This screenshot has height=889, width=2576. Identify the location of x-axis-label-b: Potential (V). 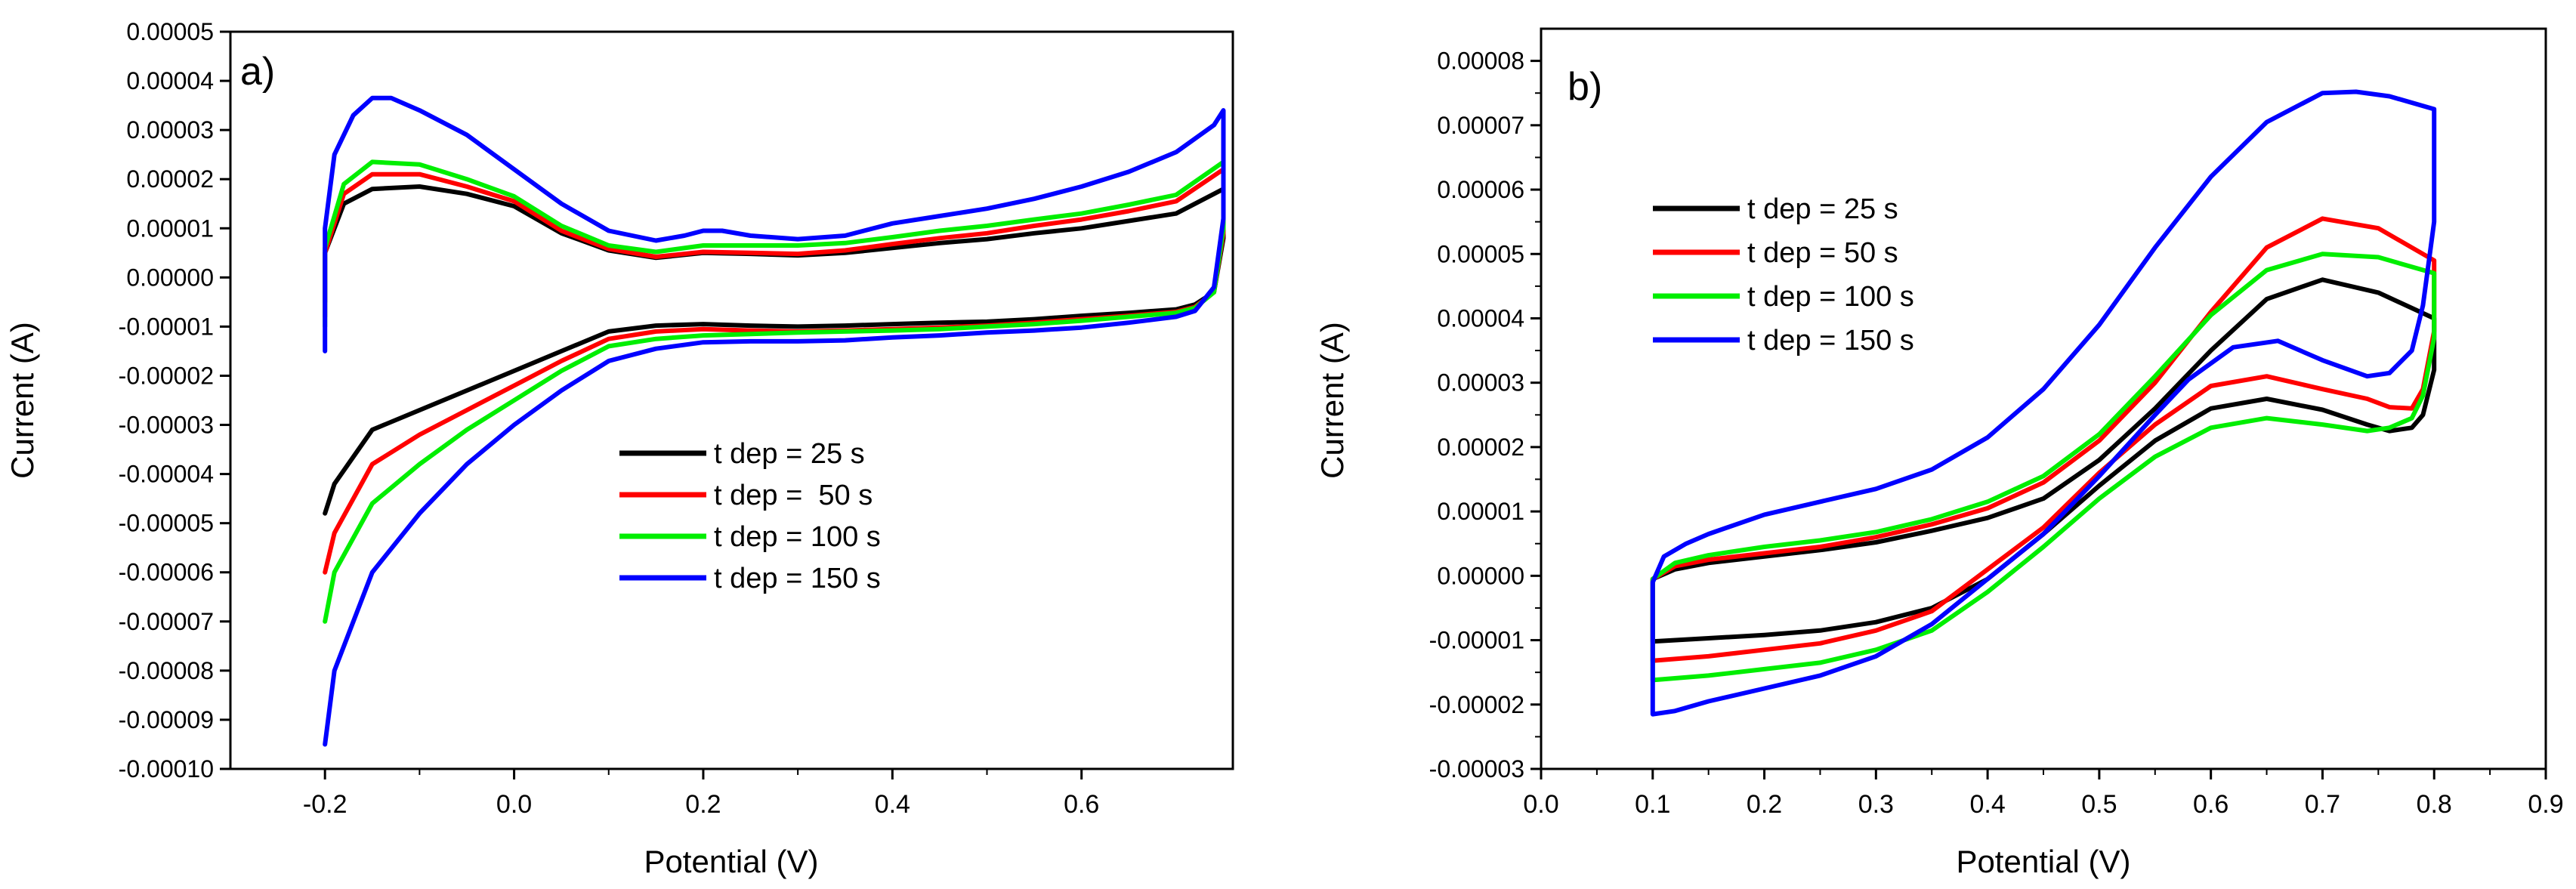
(2043, 861).